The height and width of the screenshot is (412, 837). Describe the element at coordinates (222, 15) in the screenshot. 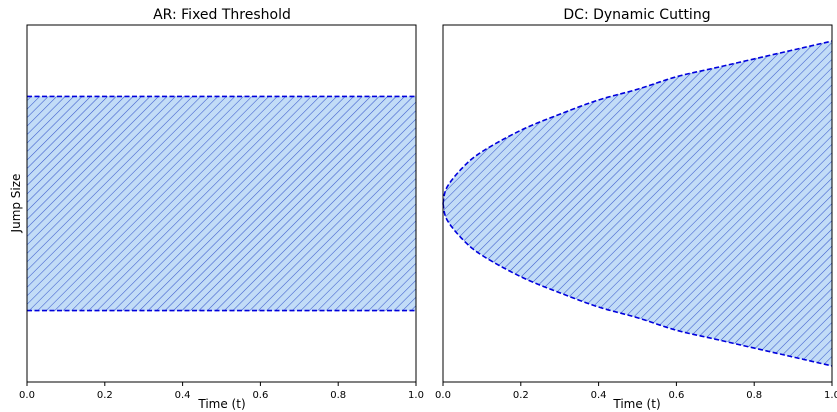

I see `chart-title: AR: Fixed Threshold` at that location.